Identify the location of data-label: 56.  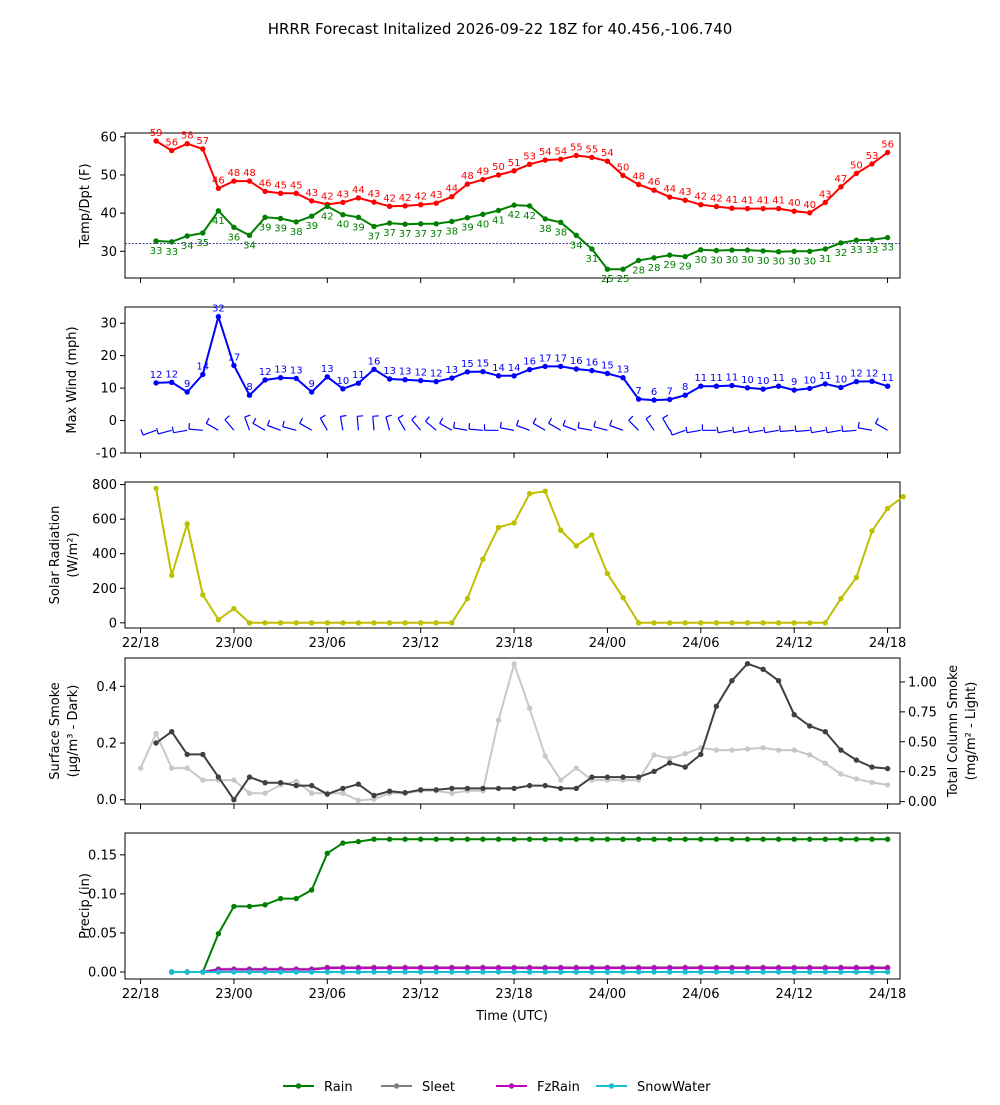
(887, 145).